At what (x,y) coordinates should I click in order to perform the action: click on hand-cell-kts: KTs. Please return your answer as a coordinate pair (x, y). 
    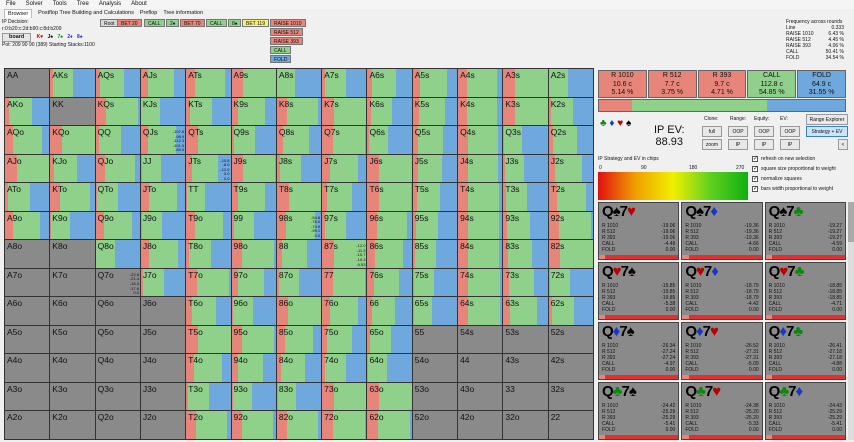
    Looking at the image, I should click on (208, 111).